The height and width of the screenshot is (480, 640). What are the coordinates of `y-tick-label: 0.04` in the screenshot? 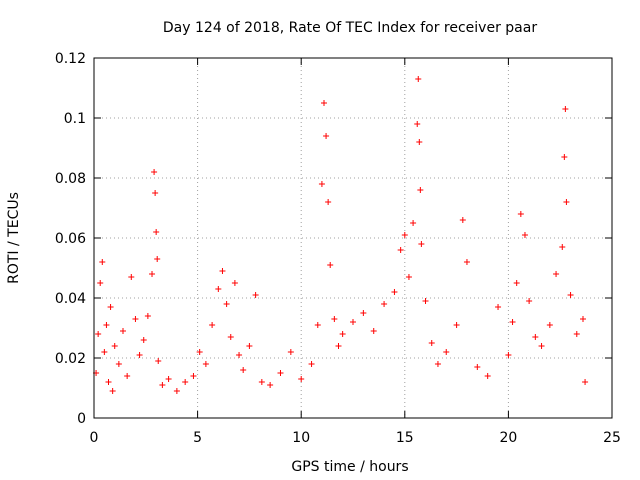 It's located at (70, 299).